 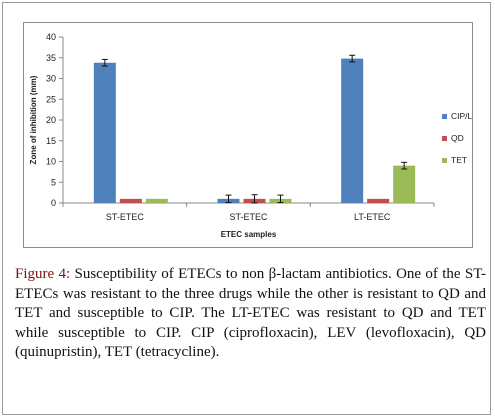 I want to click on legend-label: CIP/LEV, so click(x=461, y=116).